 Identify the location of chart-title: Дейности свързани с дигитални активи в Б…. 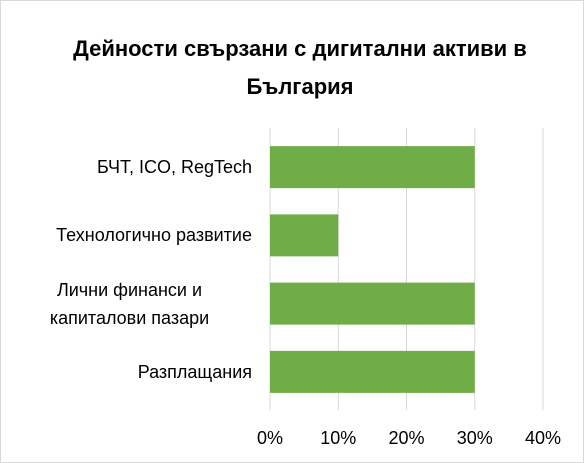
(300, 67).